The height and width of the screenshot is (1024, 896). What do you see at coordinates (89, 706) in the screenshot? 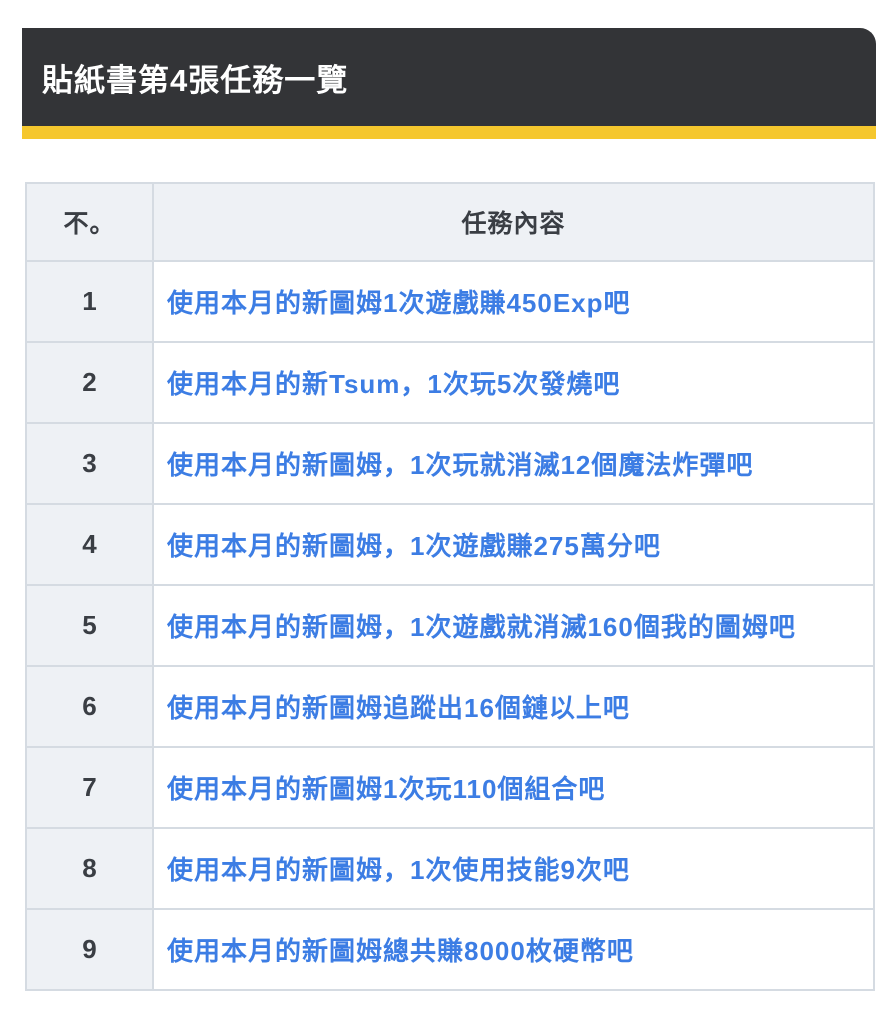
I see `task-number: 6` at bounding box center [89, 706].